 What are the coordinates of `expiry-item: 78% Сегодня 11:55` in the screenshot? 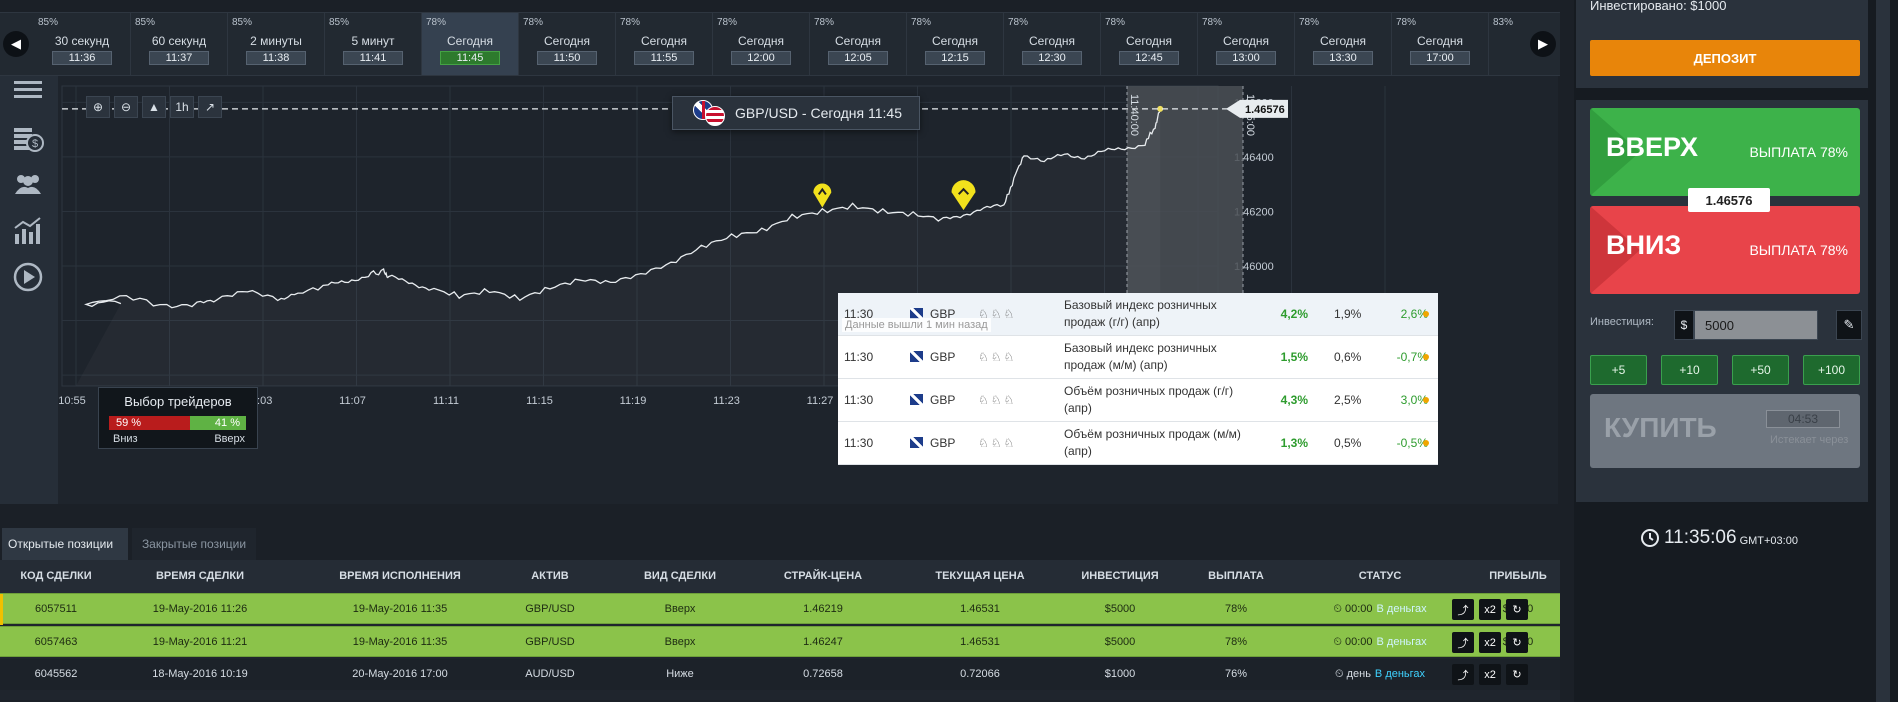 It's located at (664, 44).